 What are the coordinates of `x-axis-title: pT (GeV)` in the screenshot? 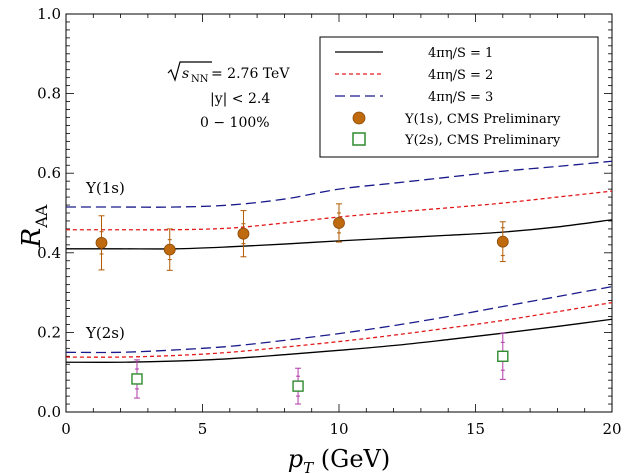 It's located at (339, 459).